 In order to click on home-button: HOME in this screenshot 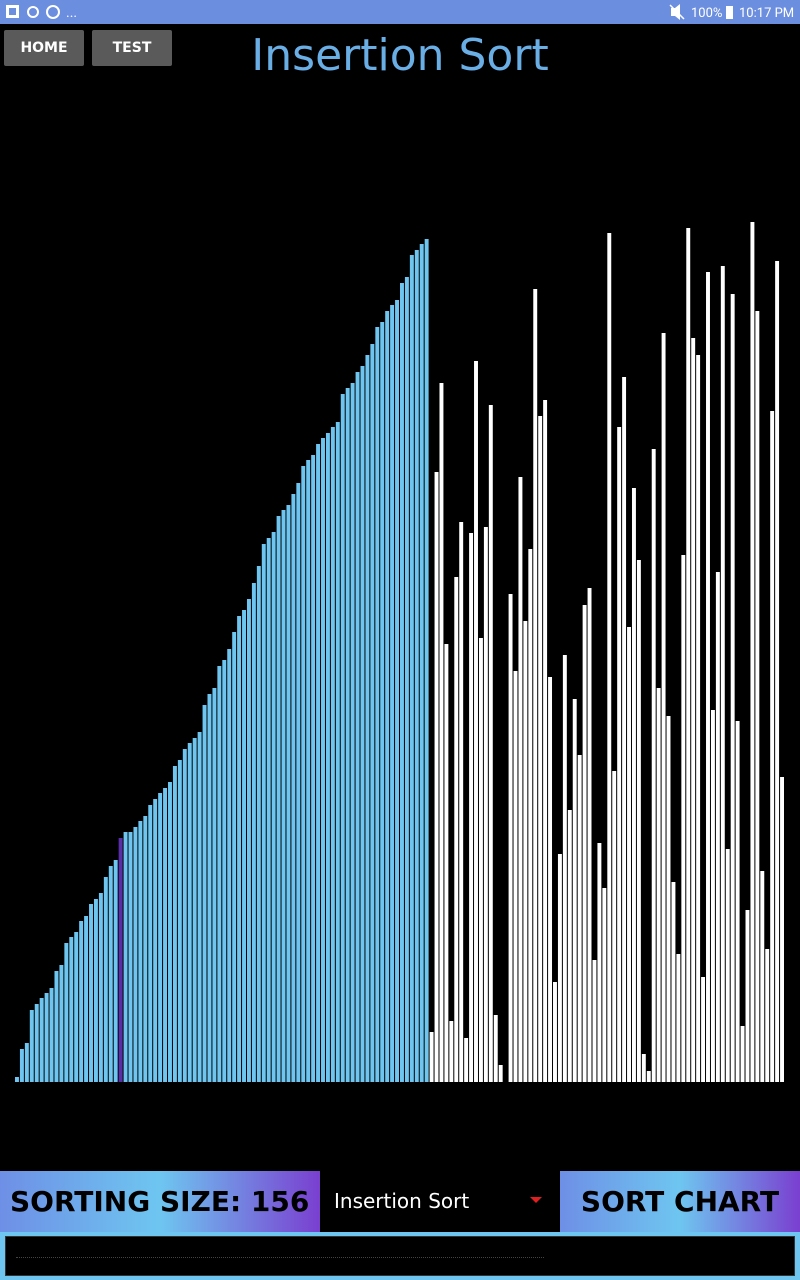, I will do `click(44, 48)`.